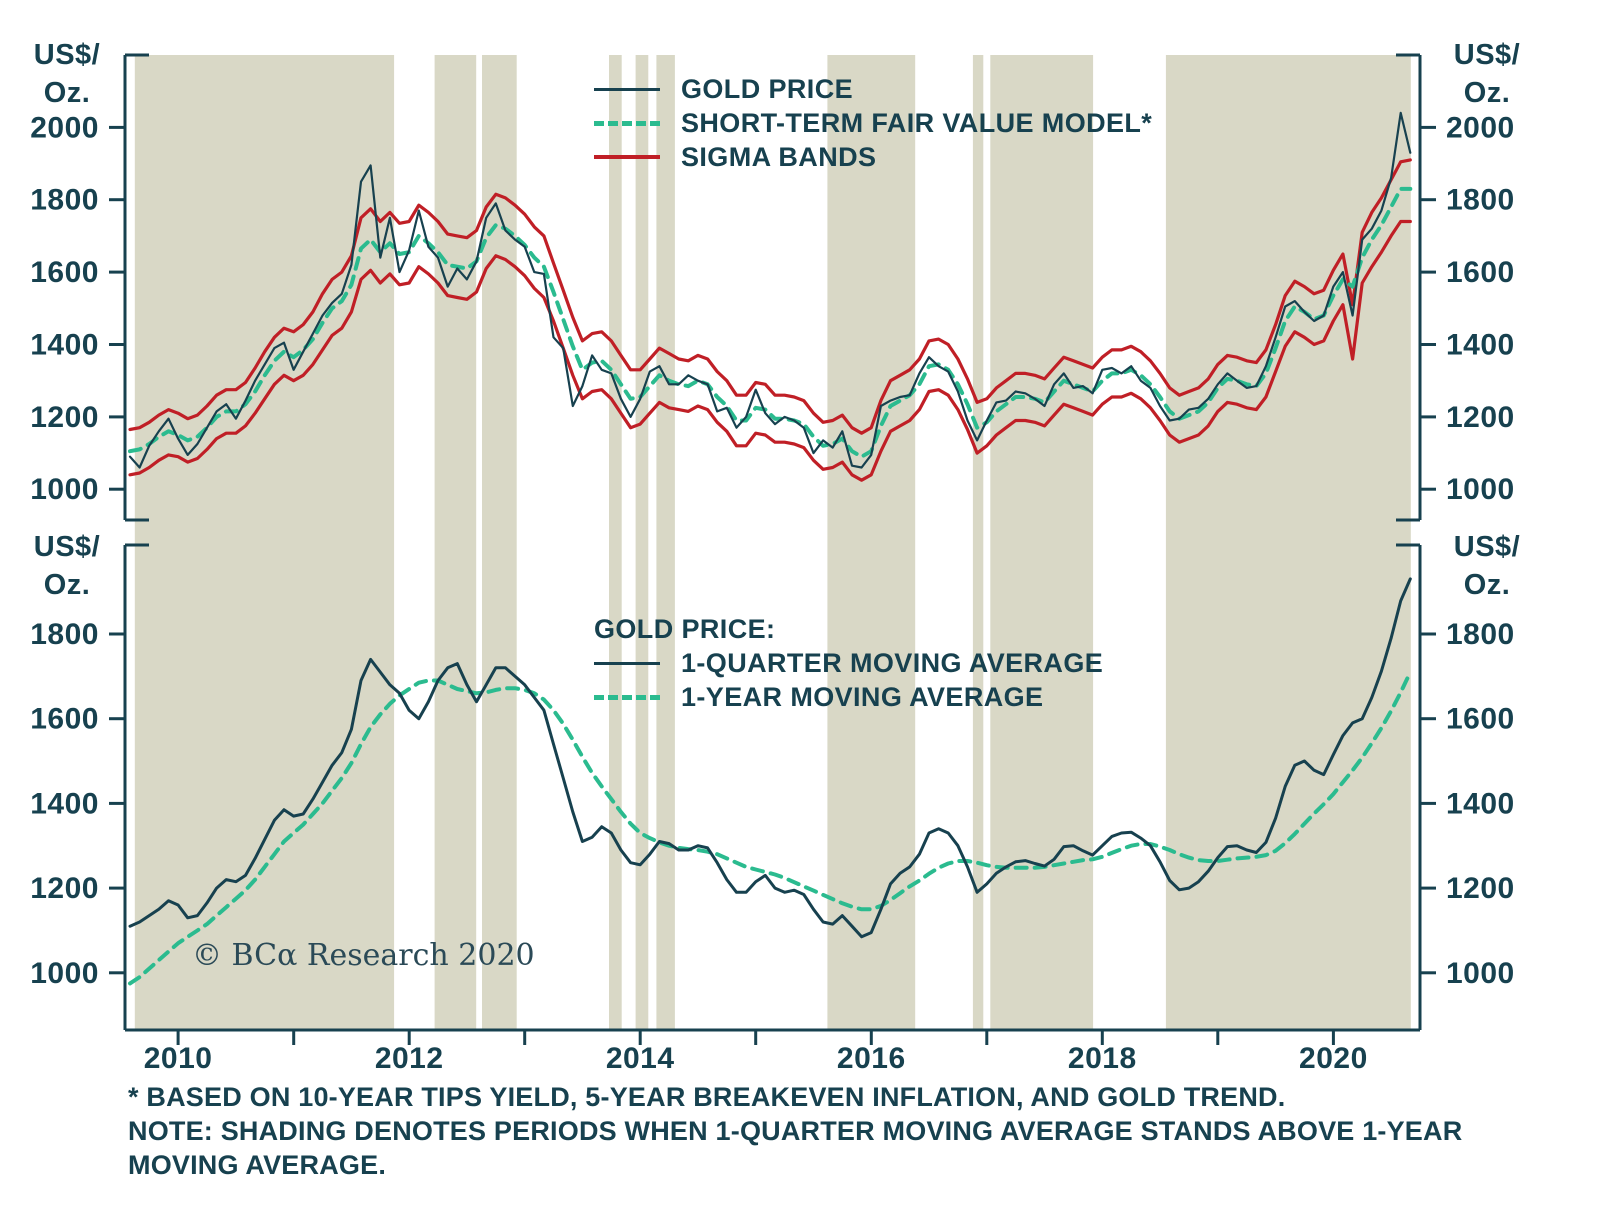  I want to click on unit-label-top-right: US$/ Oz., so click(1487, 74).